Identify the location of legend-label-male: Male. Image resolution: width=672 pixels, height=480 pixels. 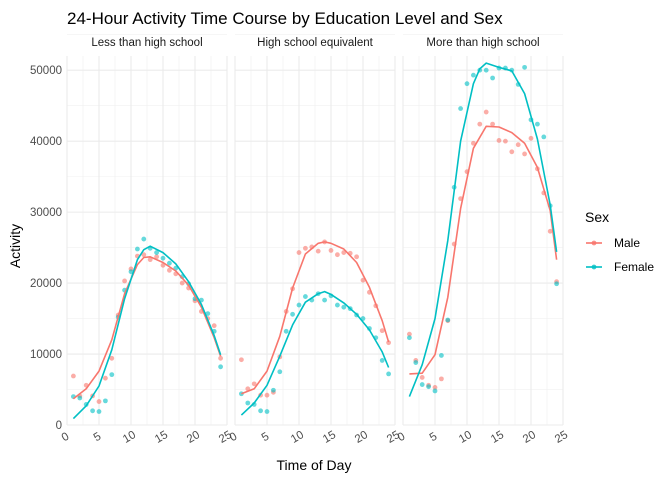
(627, 243).